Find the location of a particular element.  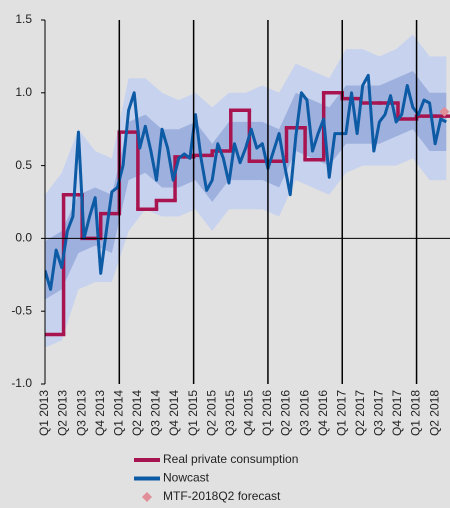

x-tick-label: Q2 2015 is located at coordinates (211, 413).